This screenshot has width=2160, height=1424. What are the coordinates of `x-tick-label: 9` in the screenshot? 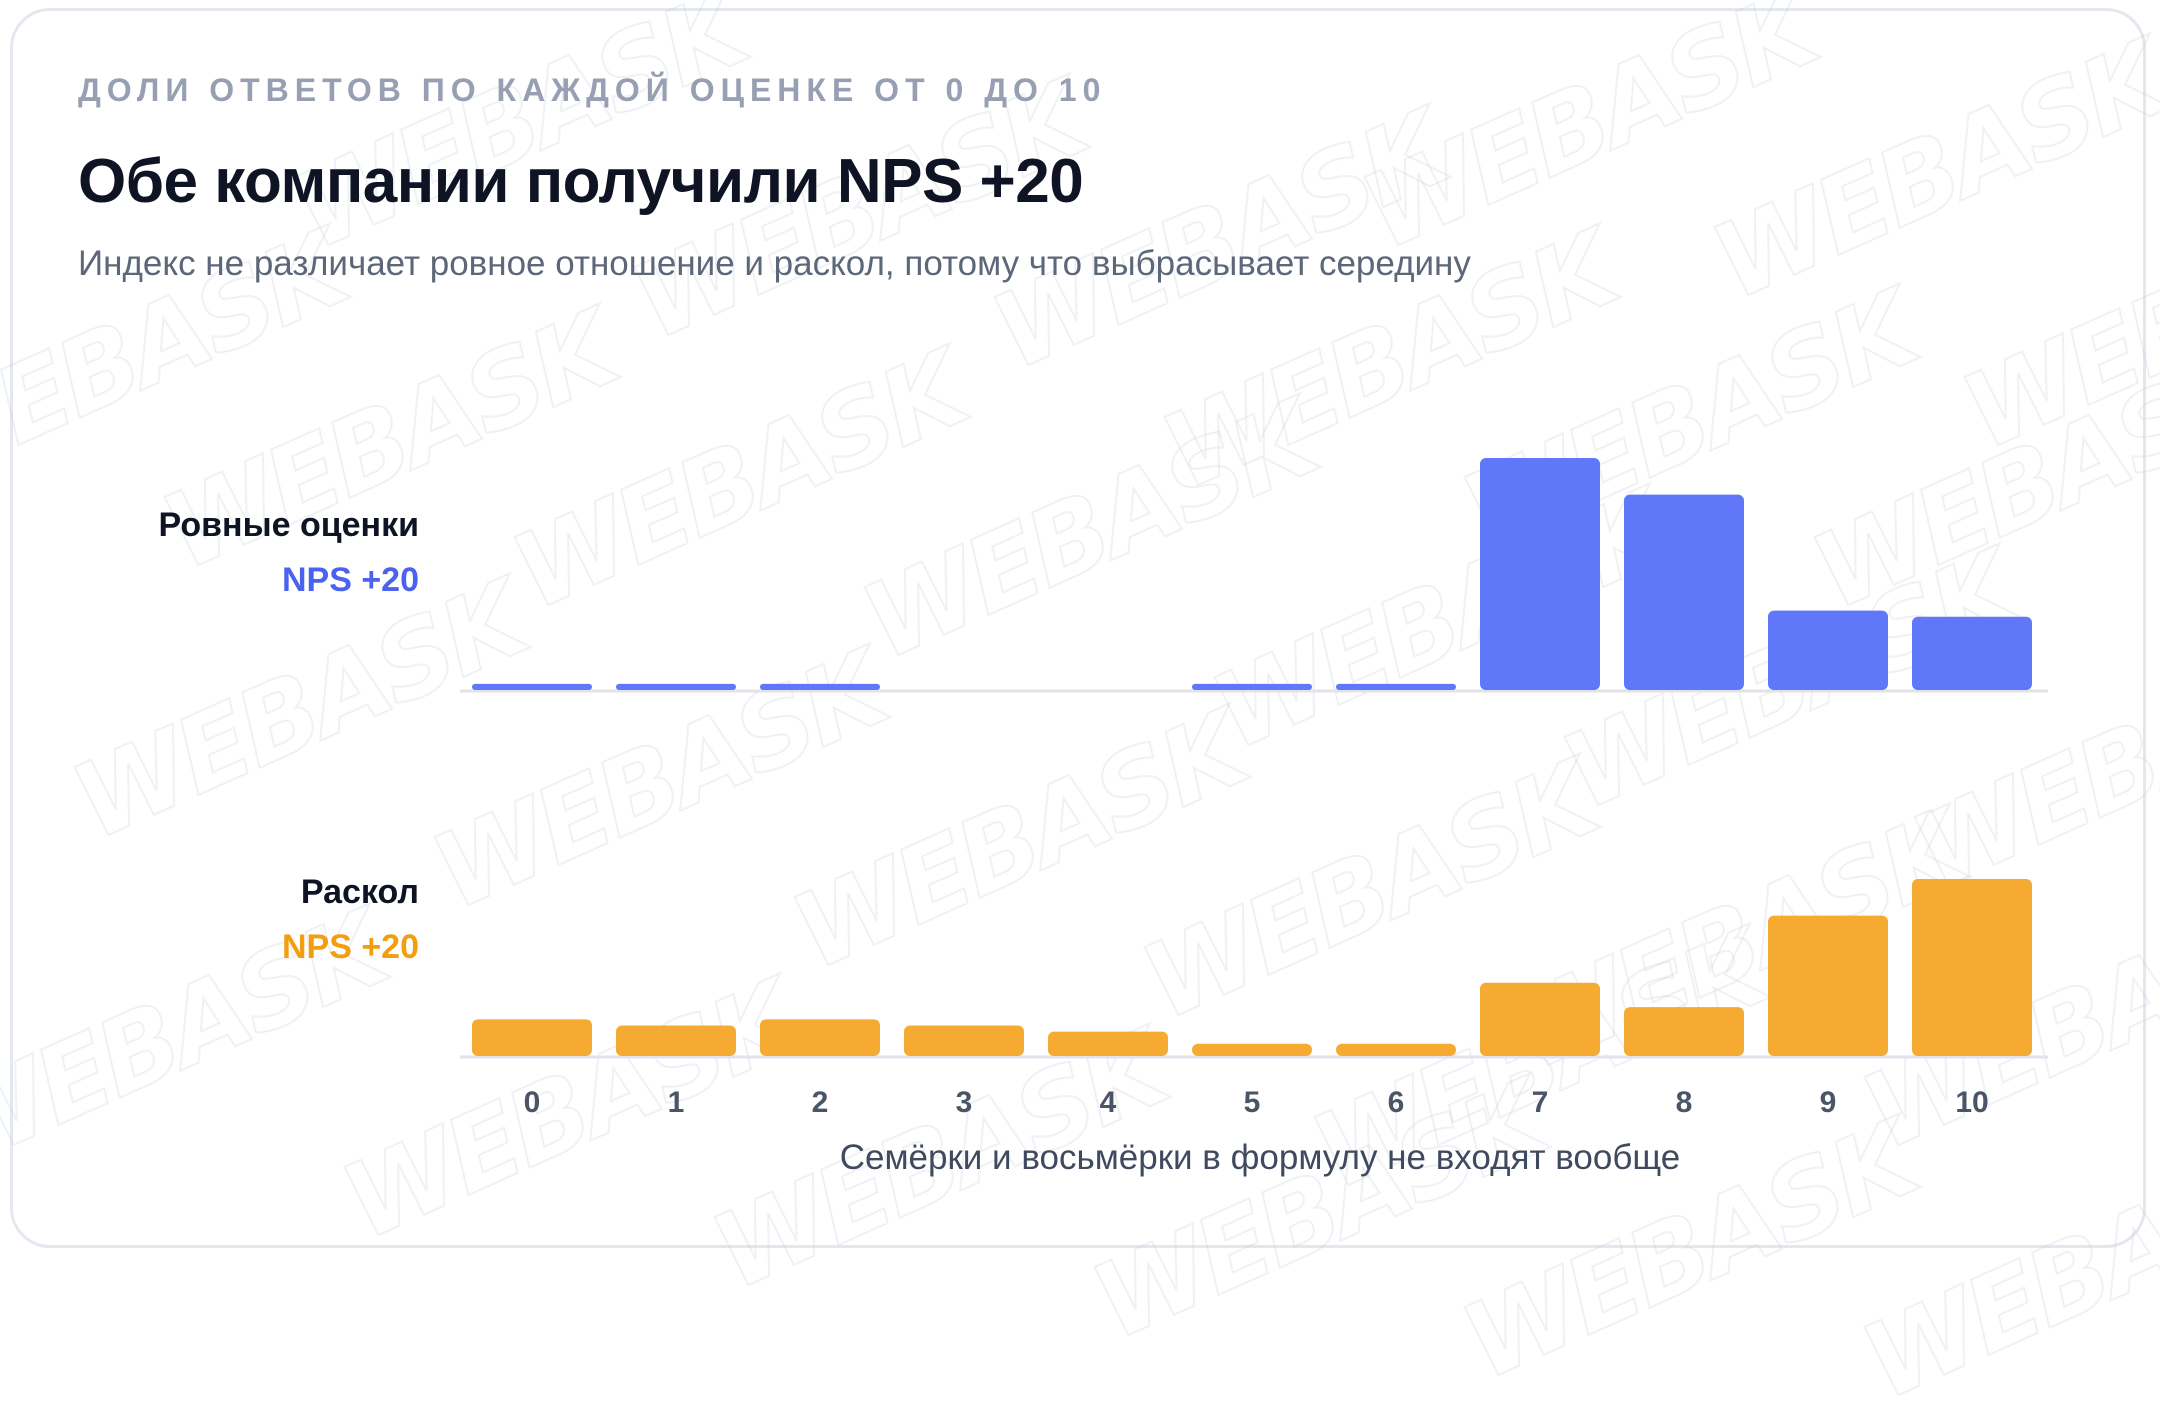 It's located at (1828, 1102).